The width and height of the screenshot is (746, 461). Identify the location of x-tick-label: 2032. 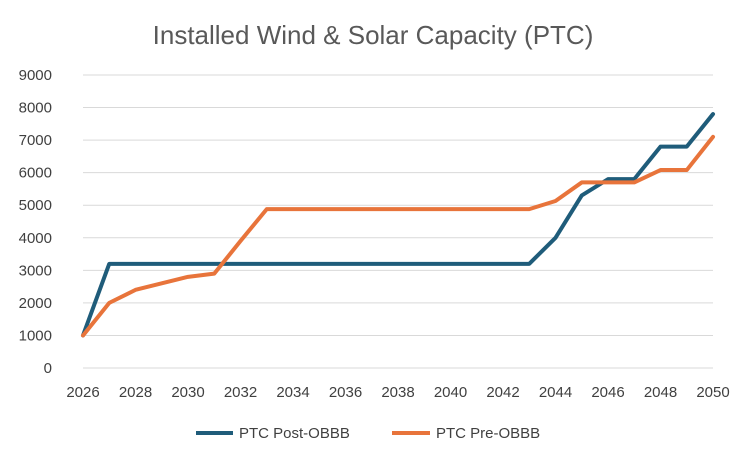
(240, 392).